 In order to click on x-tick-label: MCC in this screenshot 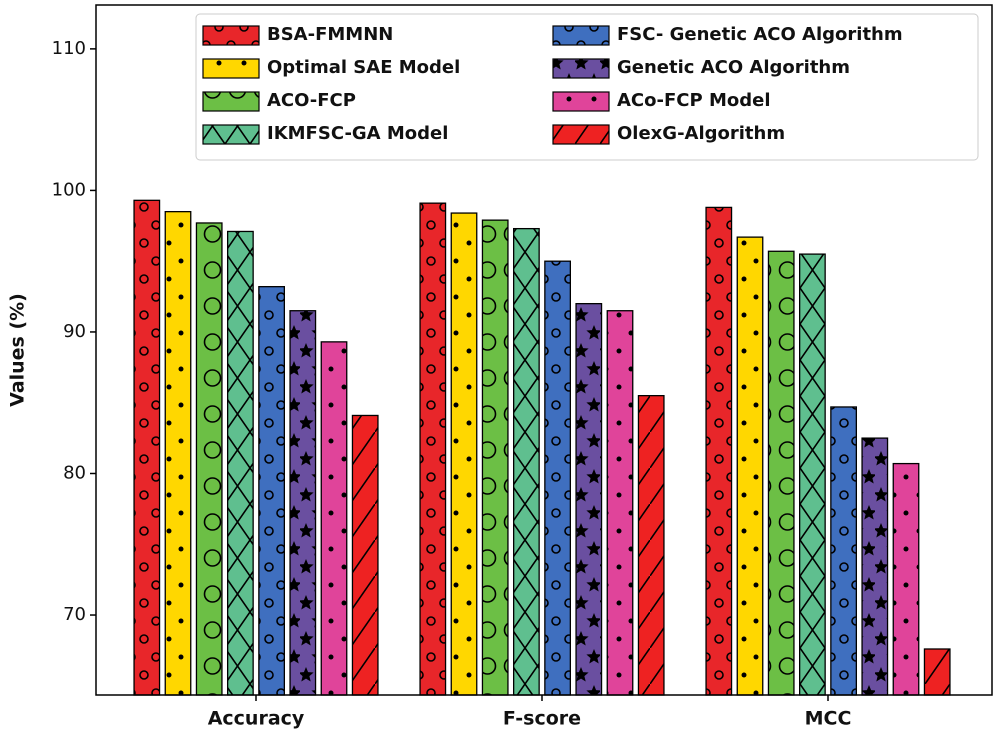, I will do `click(828, 719)`.